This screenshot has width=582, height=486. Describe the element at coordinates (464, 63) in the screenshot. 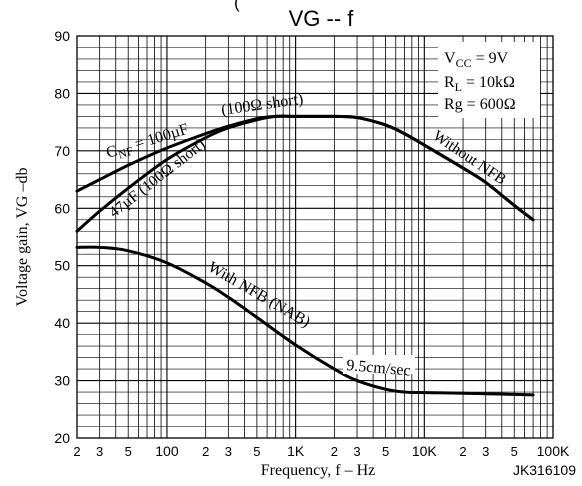

I see `vcc-subscript: CC` at that location.